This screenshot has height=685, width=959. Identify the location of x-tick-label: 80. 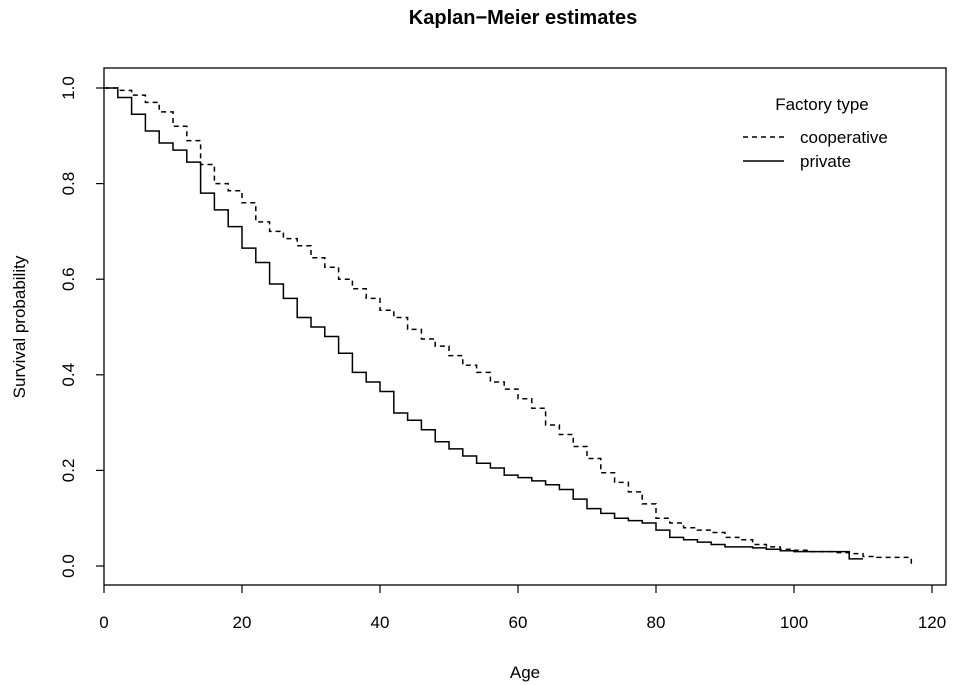
(656, 622).